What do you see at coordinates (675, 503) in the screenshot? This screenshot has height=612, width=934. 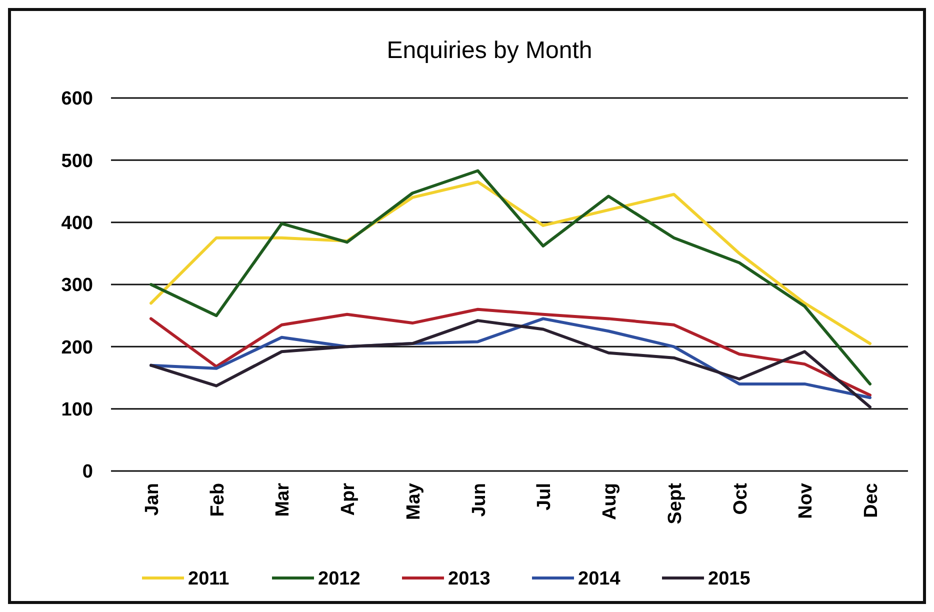 I see `x-tick-label: Sept` at bounding box center [675, 503].